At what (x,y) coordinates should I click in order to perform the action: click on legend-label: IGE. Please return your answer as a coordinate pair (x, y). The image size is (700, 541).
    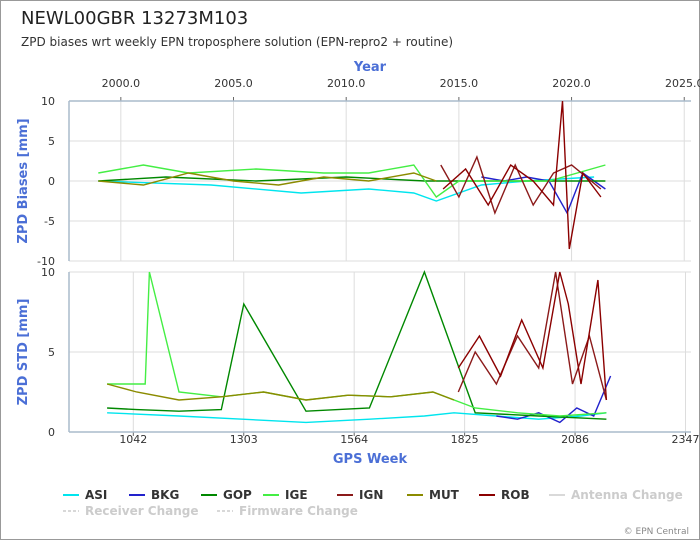
    Looking at the image, I should click on (296, 495).